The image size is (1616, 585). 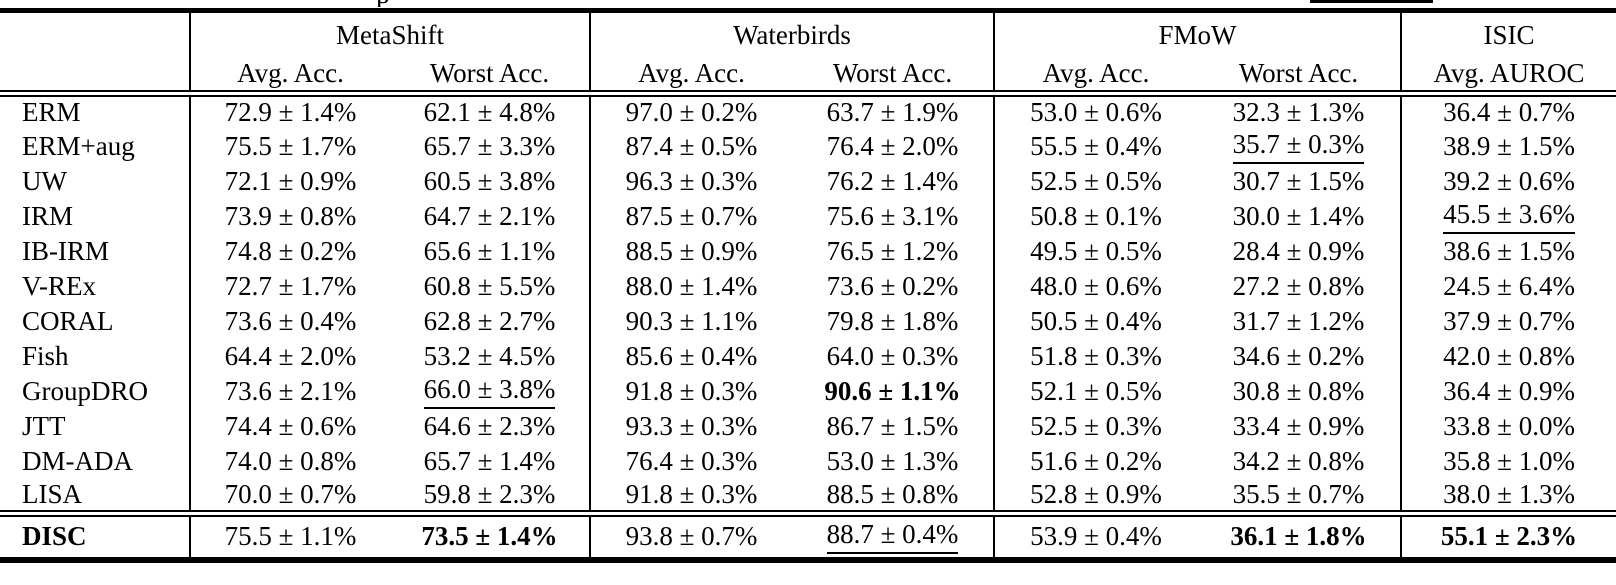 I want to click on method-cell: ERM, so click(x=51, y=112).